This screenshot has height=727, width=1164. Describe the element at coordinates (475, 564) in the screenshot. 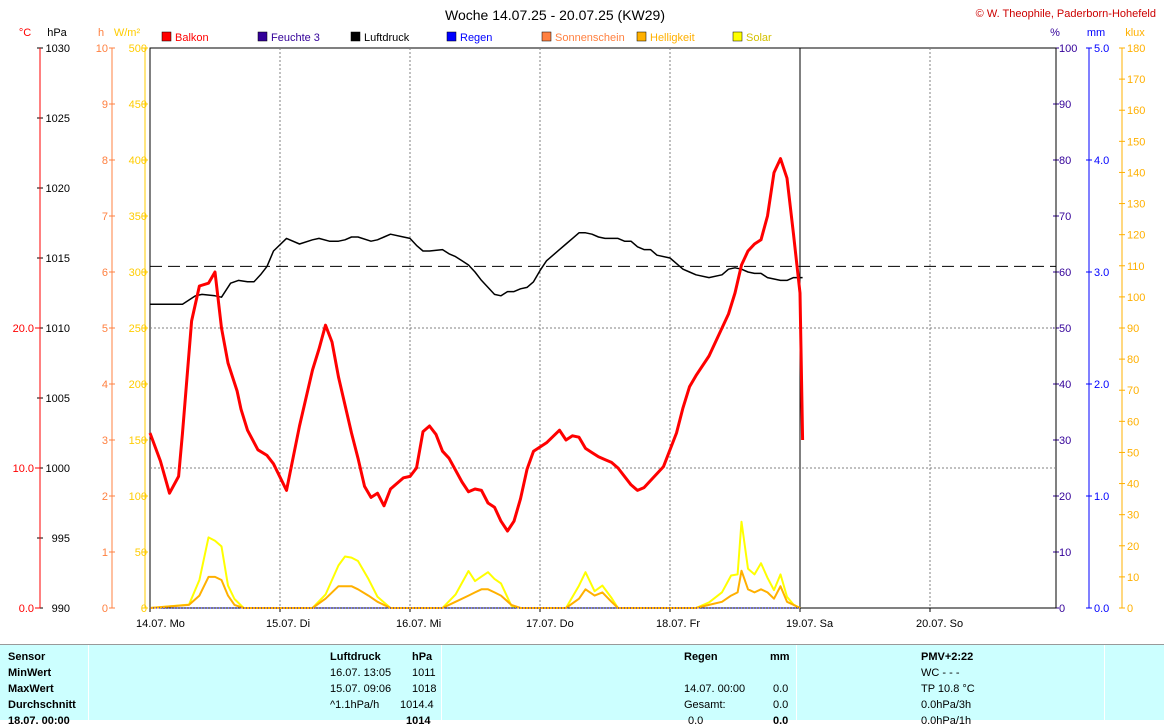

I see `series-solar-line` at that location.